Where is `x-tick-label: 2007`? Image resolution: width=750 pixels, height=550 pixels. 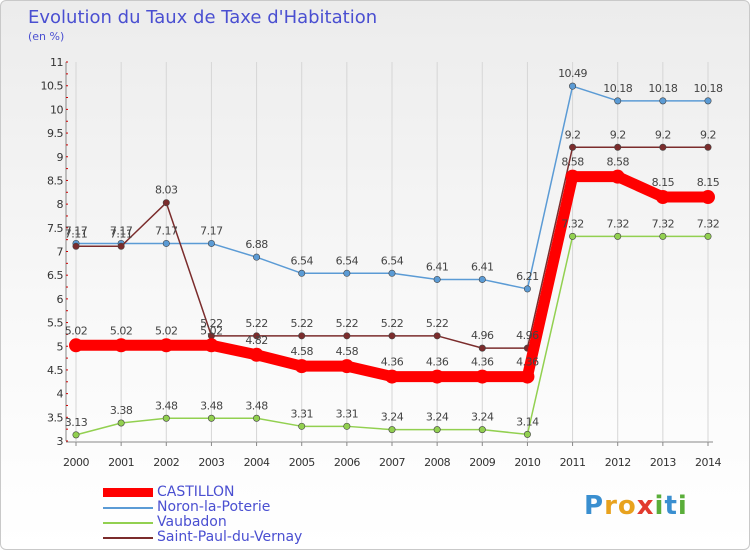 x-tick-label: 2007 is located at coordinates (392, 462).